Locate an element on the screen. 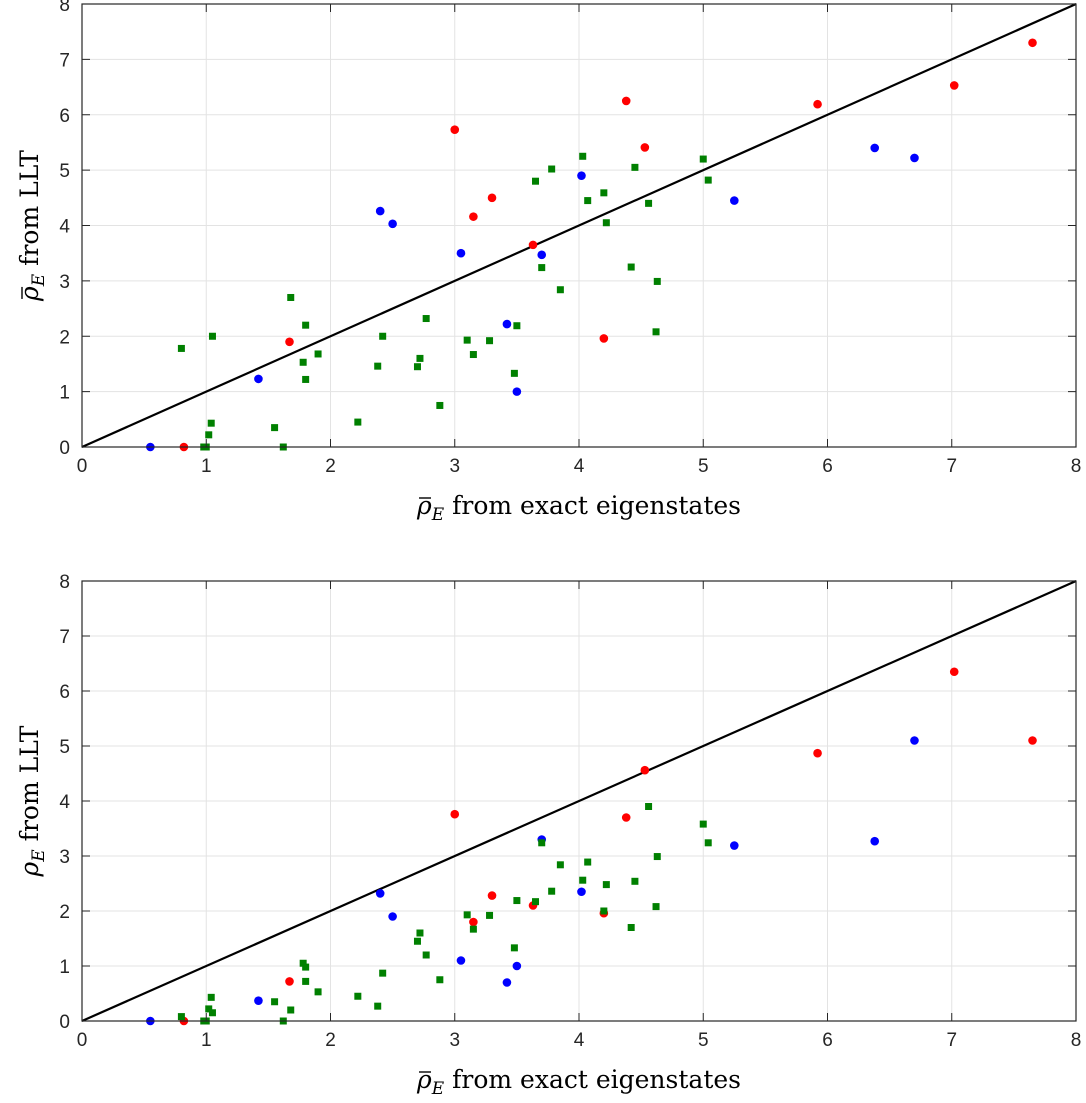 The width and height of the screenshot is (1086, 1103). x-tick-label: 2 is located at coordinates (330, 466).